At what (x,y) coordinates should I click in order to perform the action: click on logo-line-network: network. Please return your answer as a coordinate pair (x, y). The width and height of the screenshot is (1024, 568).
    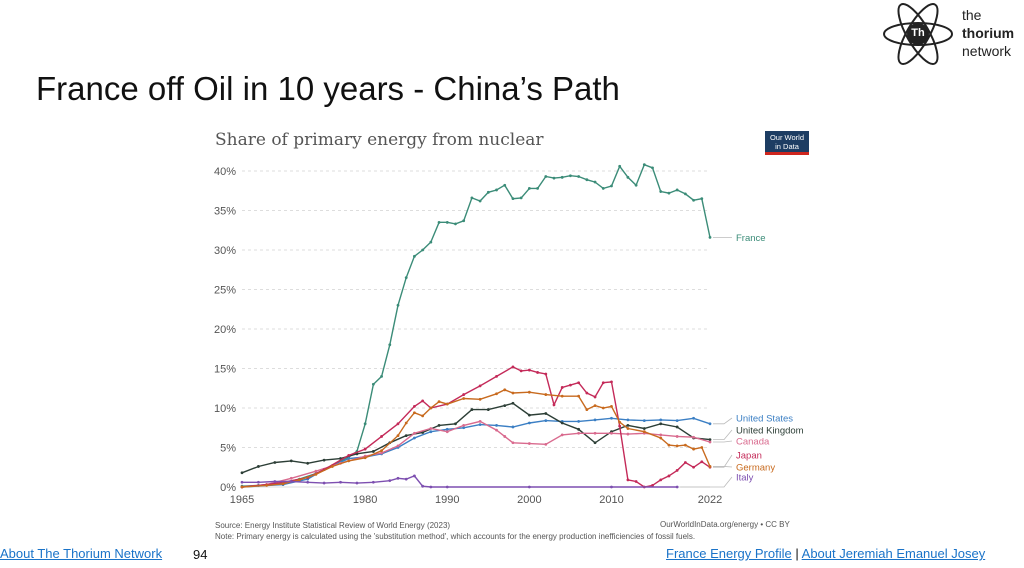
    Looking at the image, I should click on (987, 51).